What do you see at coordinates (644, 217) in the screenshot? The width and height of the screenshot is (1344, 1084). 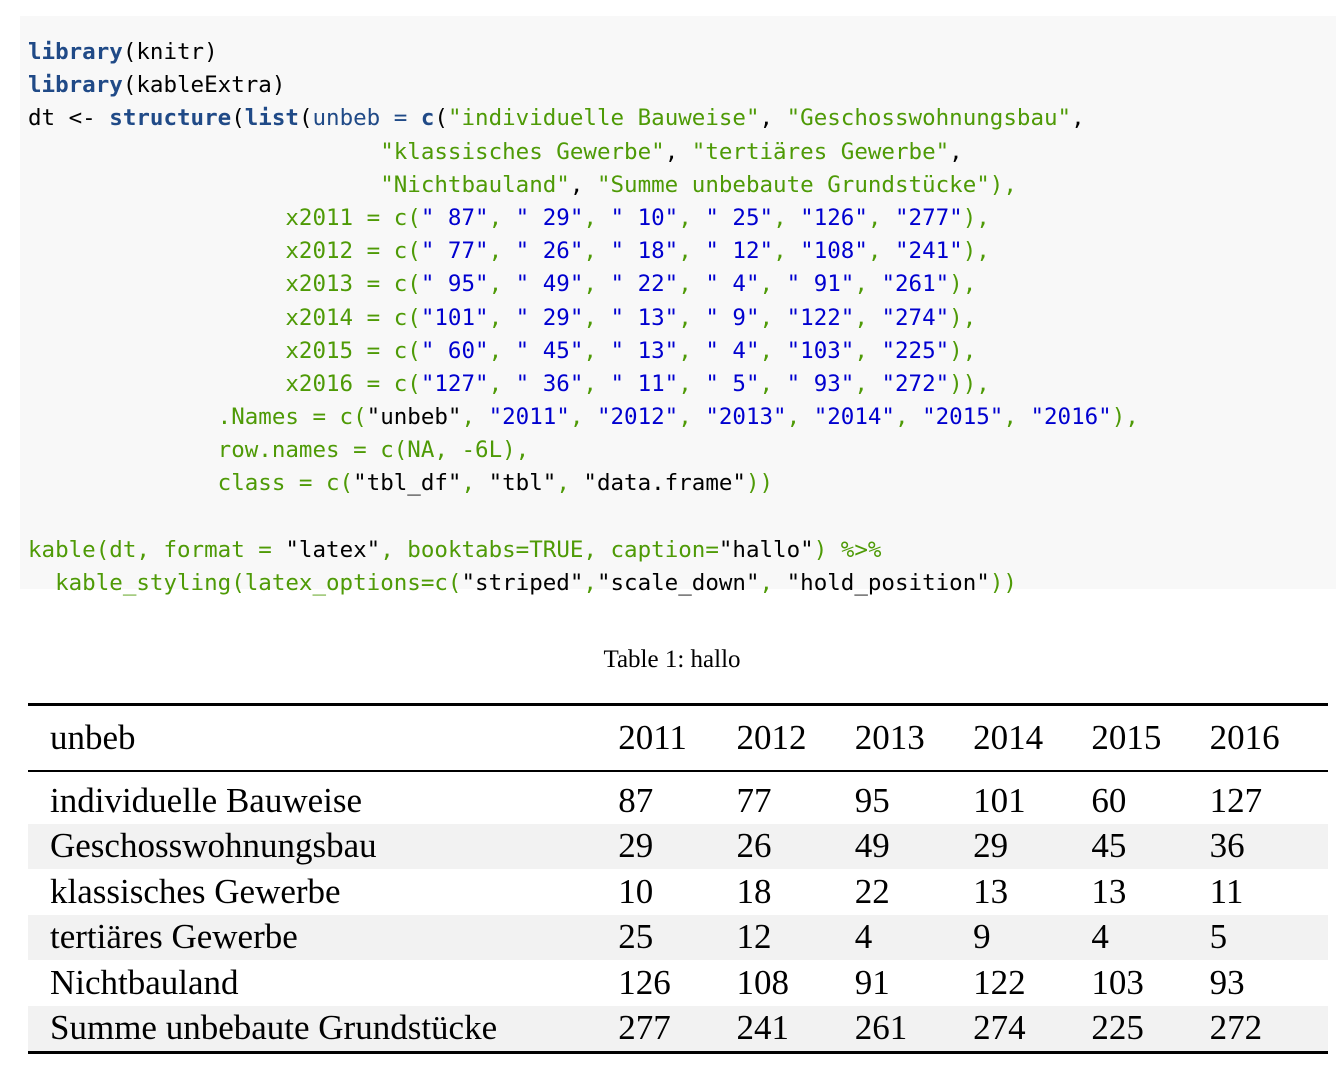 I see `code-token: " 10"` at bounding box center [644, 217].